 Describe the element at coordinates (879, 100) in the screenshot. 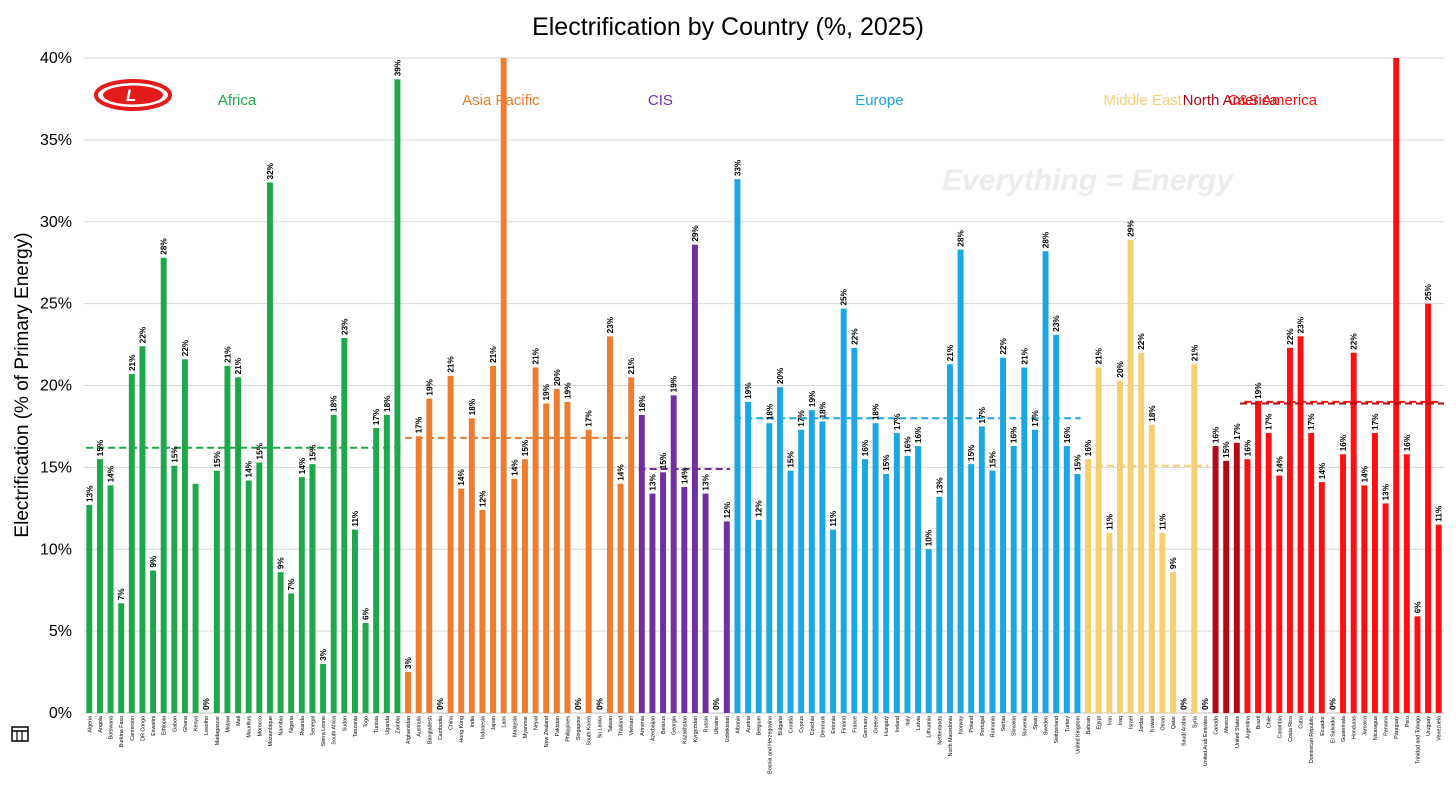

I see `region-label: Europe` at that location.